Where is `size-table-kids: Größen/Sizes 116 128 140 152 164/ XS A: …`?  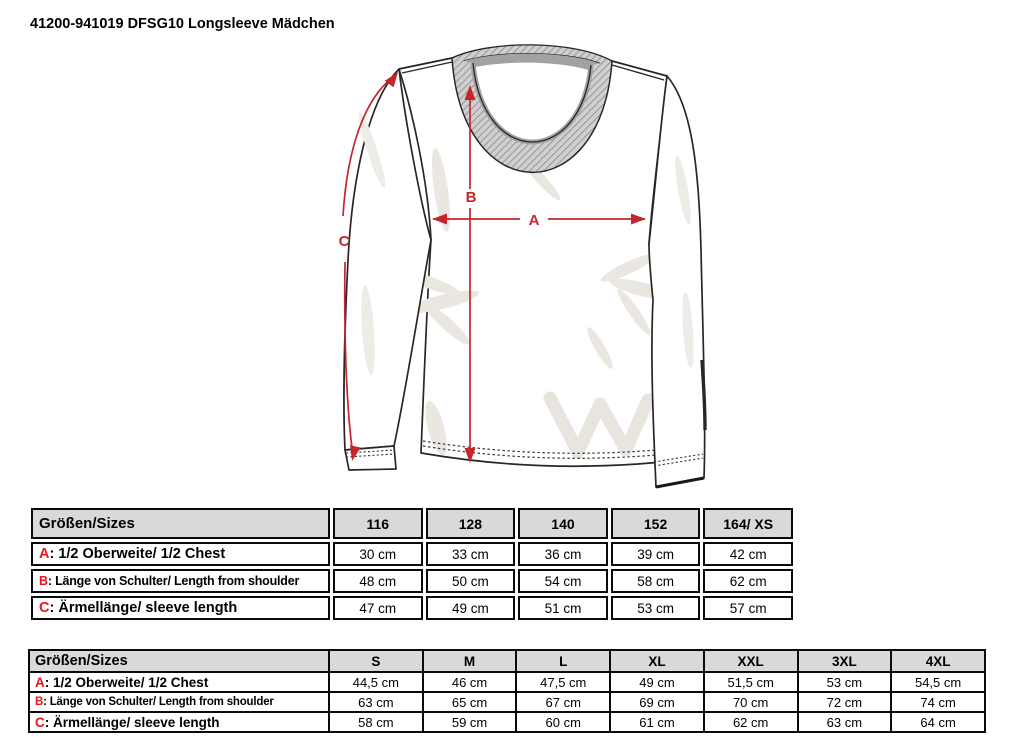
size-table-kids: Größen/Sizes 116 128 140 152 164/ XS A: … is located at coordinates (412, 564).